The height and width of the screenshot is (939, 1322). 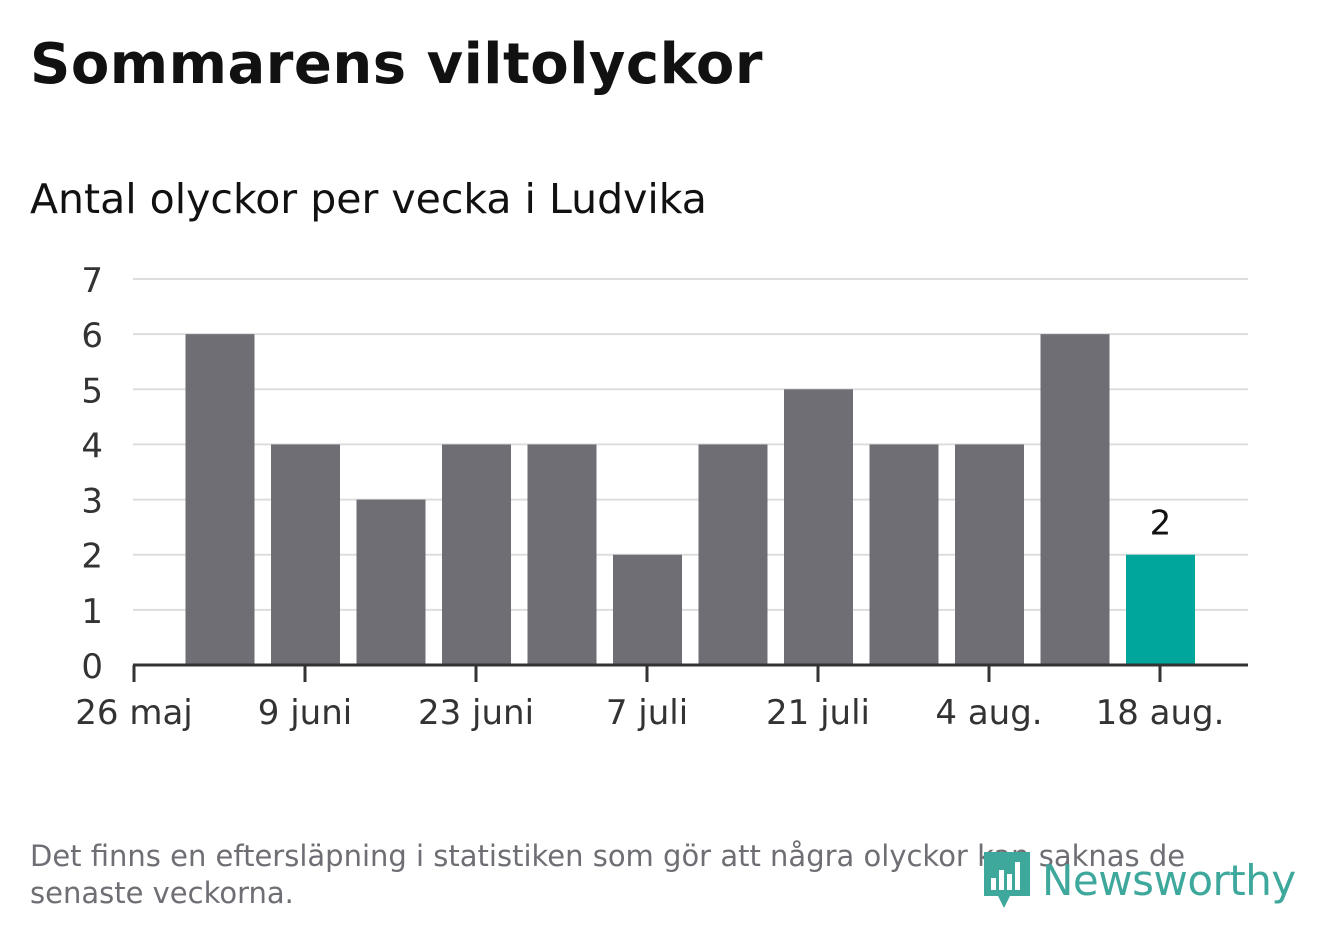 I want to click on x-tick-label: 7 juli, so click(x=647, y=713).